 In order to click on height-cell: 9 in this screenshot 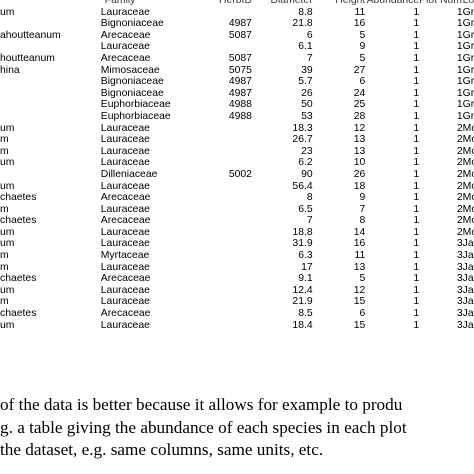, I will do `click(362, 47)`.